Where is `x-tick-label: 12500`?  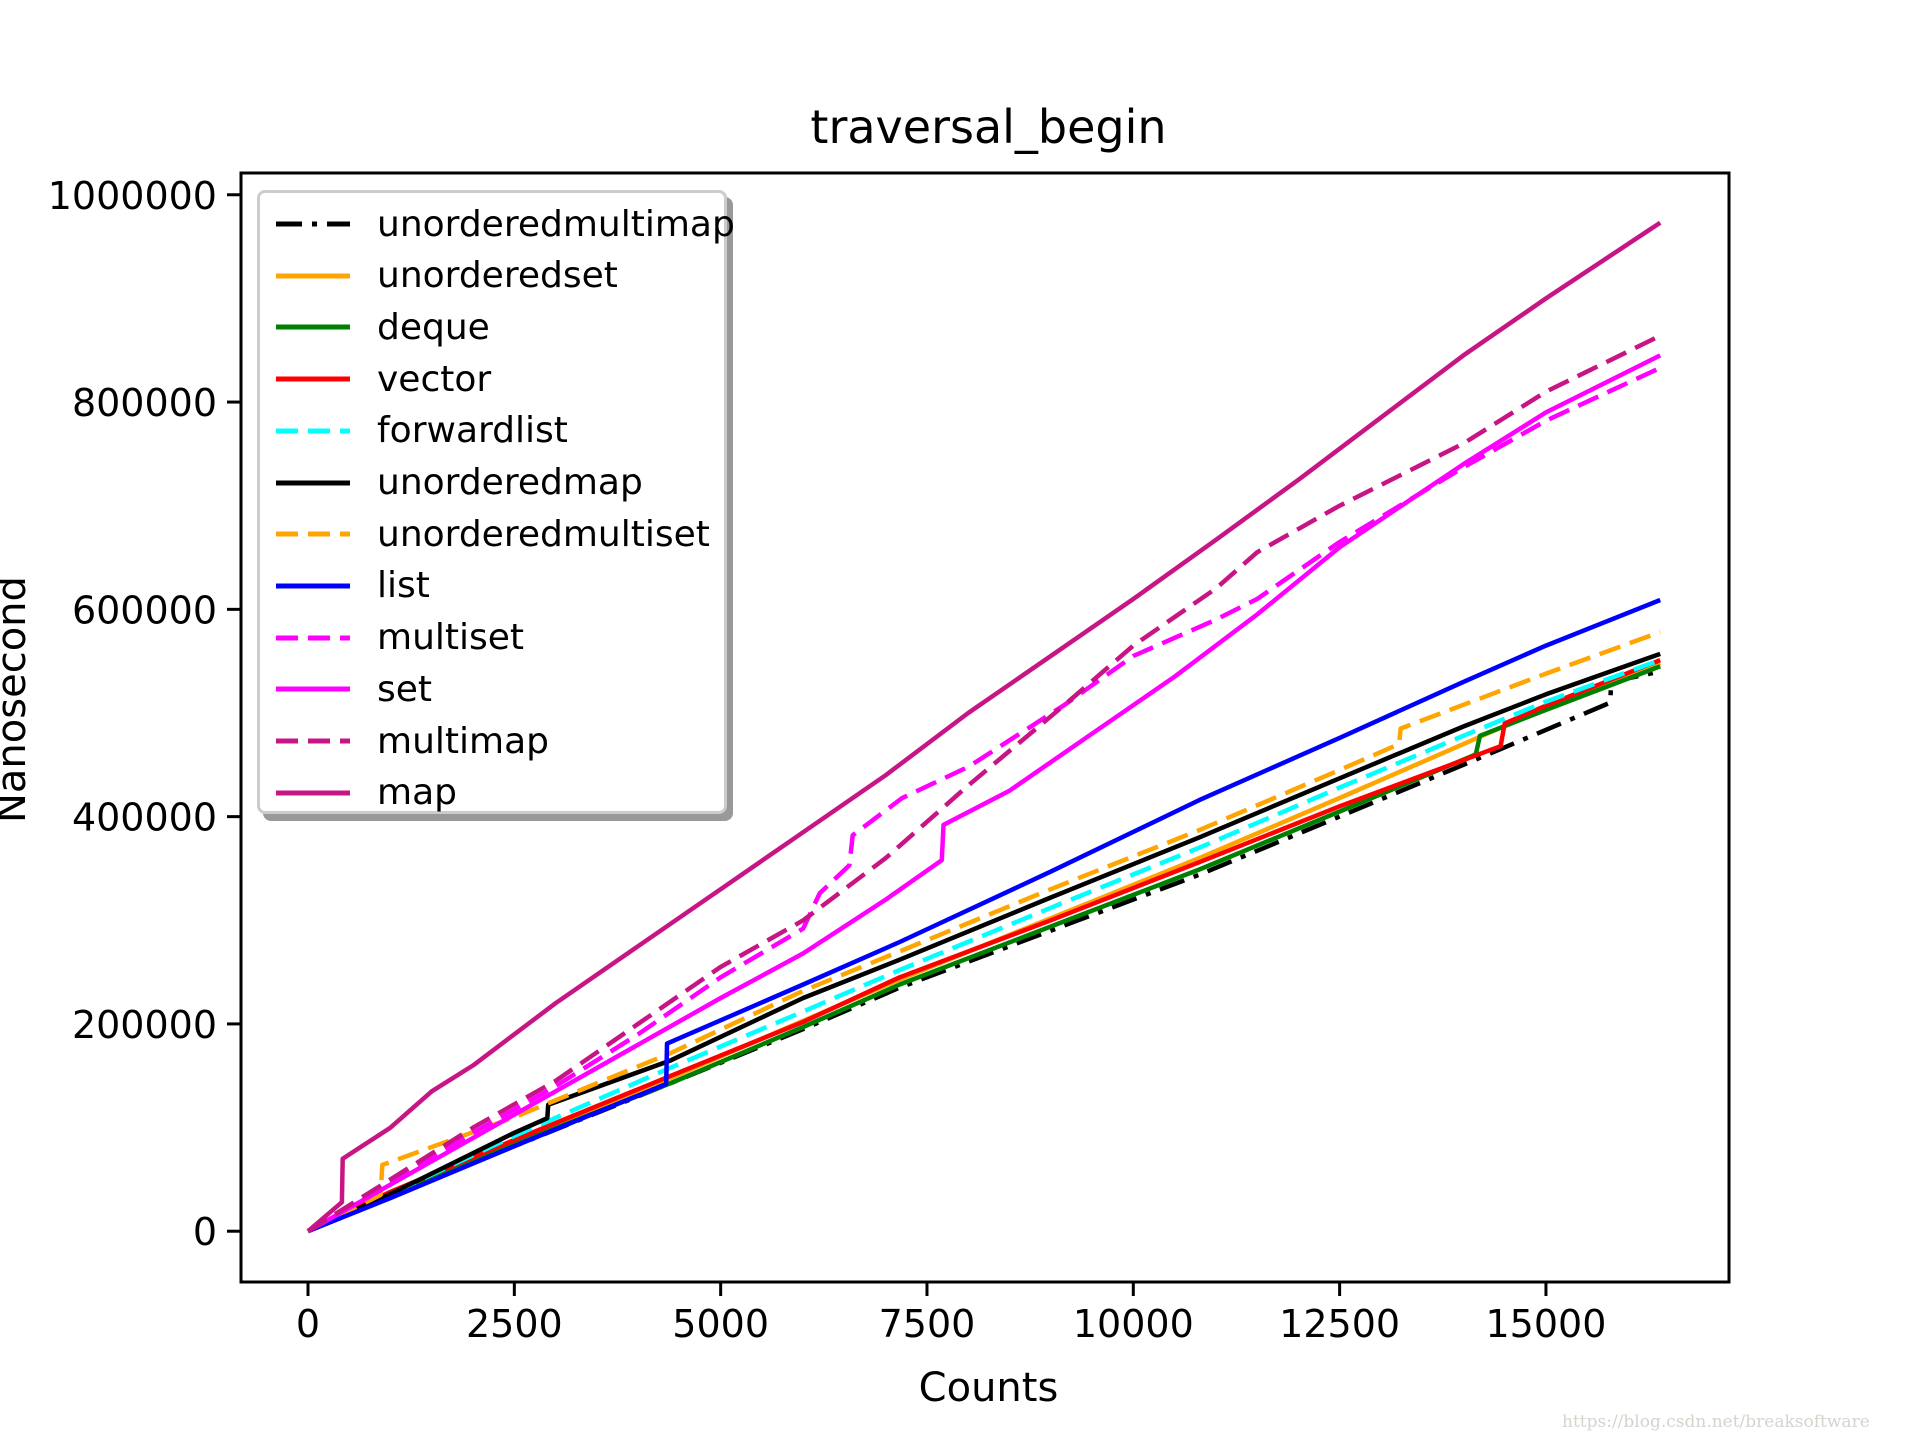 x-tick-label: 12500 is located at coordinates (1339, 1324).